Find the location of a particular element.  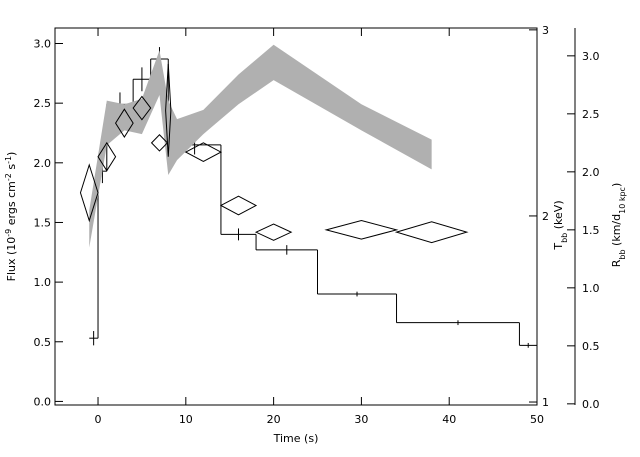

x-axis-title-part: Time (s) is located at coordinates (296, 438).